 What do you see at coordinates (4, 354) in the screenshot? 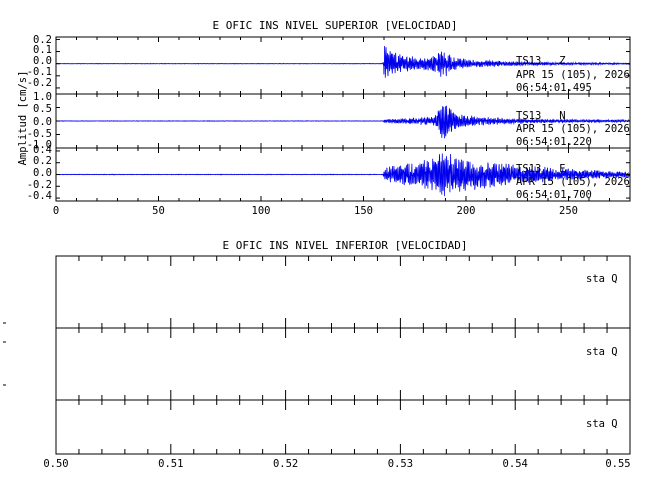
I see `left-edge-marks` at bounding box center [4, 354].